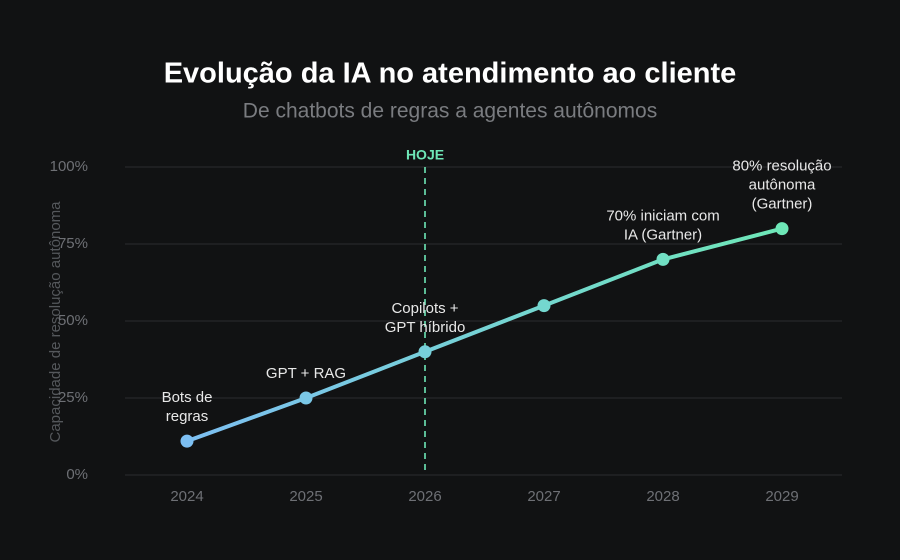  I want to click on y-axis-label: Capacidade de resolução autônoma, so click(55, 322).